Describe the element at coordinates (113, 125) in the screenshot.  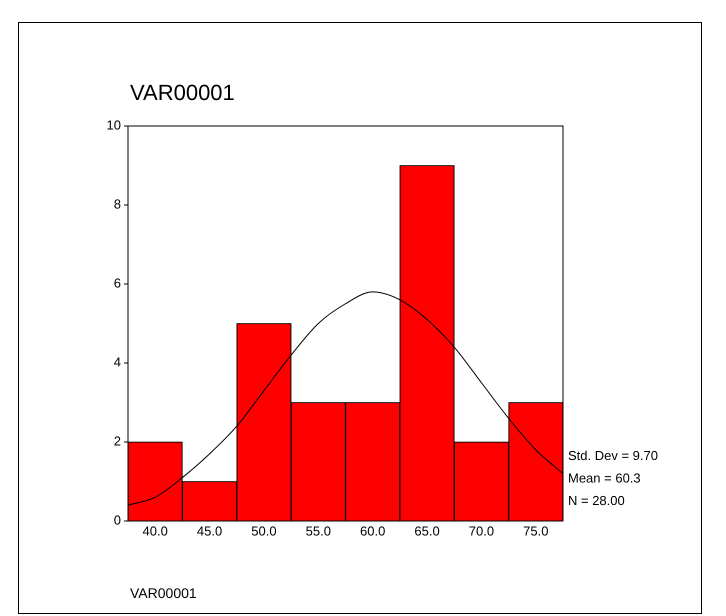
I see `y-tick-label: 10` at that location.